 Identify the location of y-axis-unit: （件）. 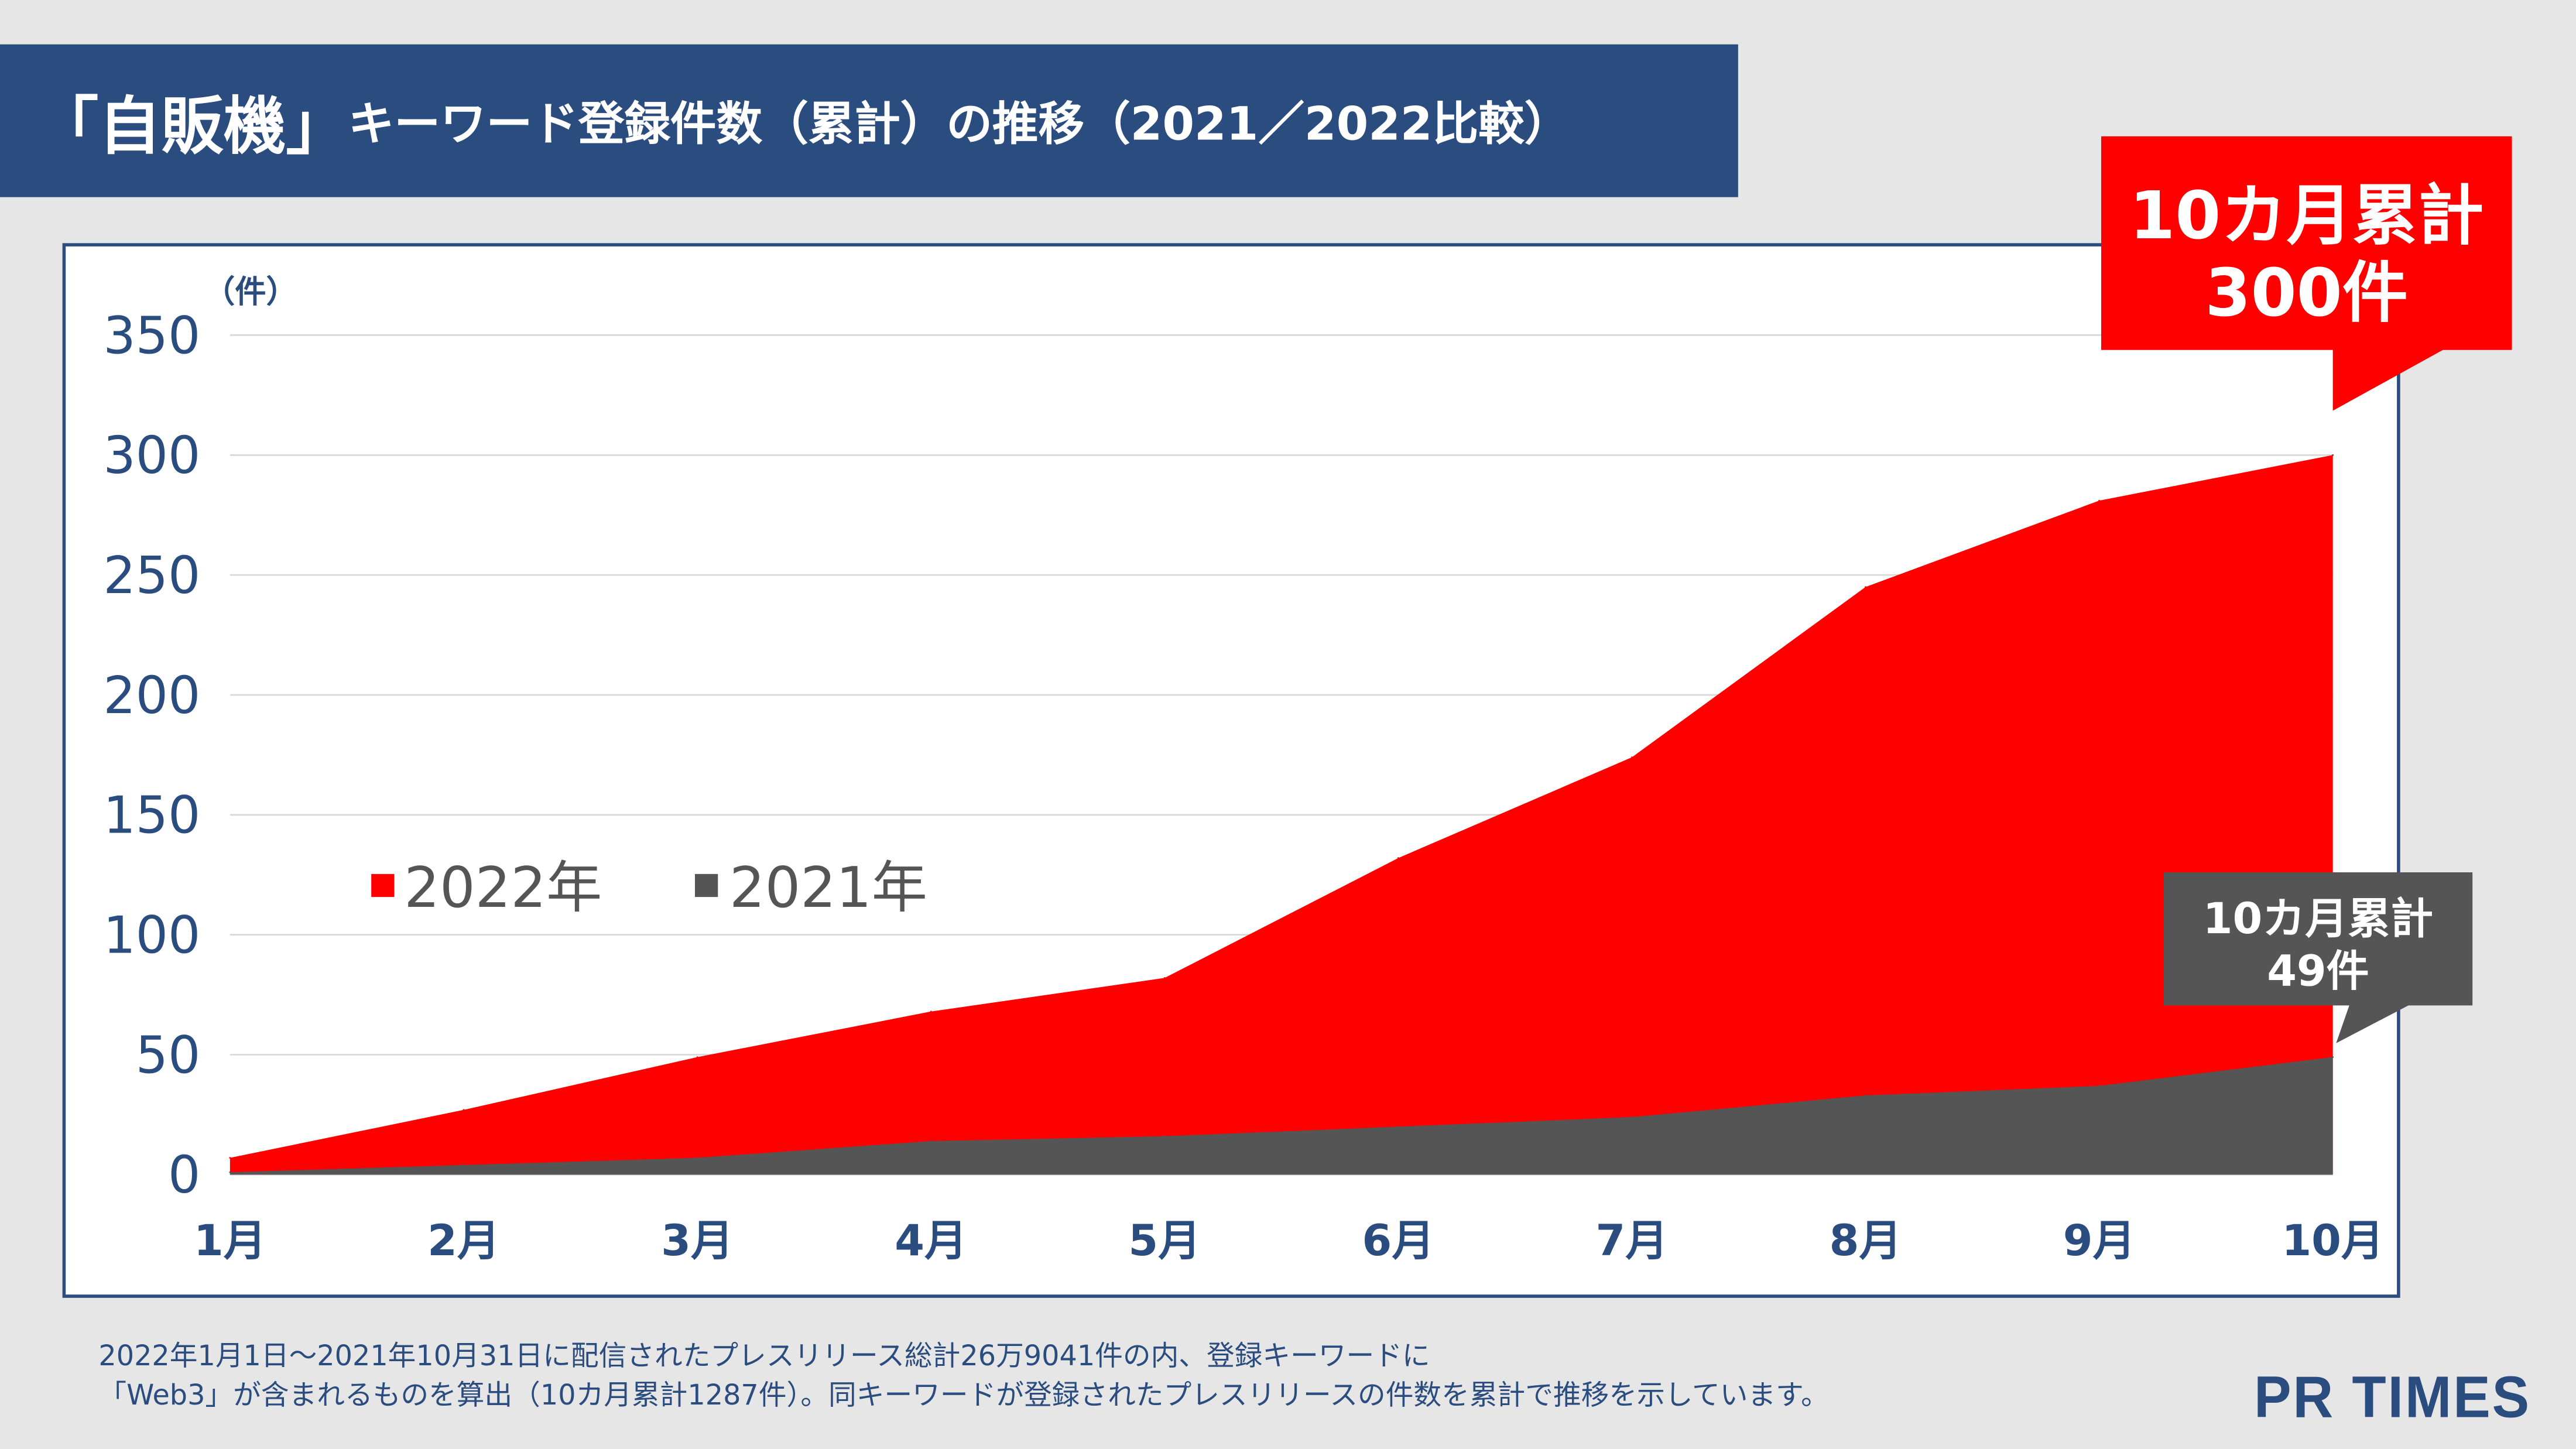
(250, 291).